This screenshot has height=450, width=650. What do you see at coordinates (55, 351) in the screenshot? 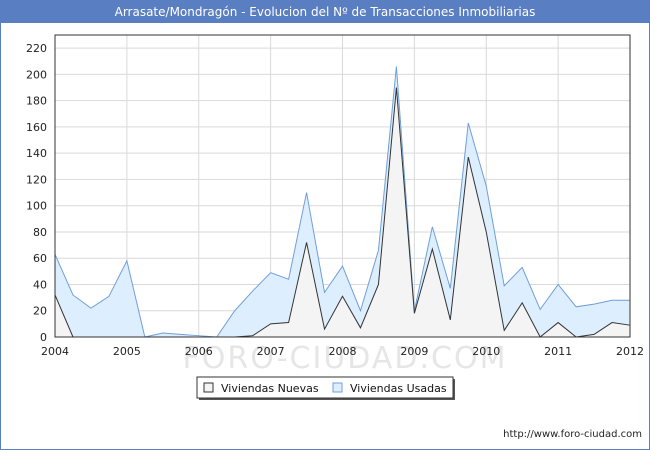
I see `x-tick-label: 2004` at bounding box center [55, 351].